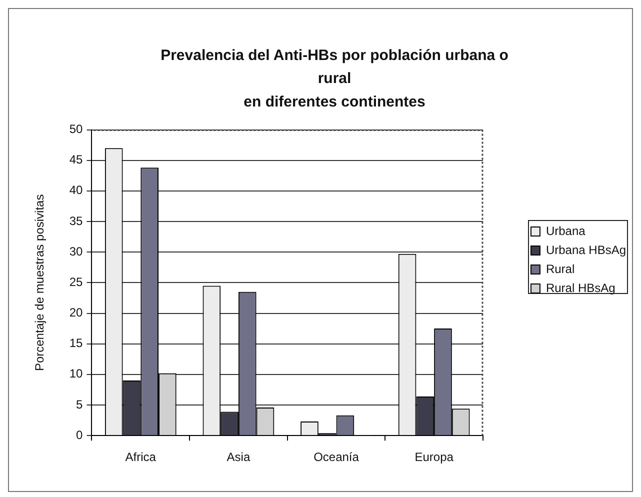 The height and width of the screenshot is (497, 641). Describe the element at coordinates (39, 283) in the screenshot. I see `y-axis-title: Porcentaje de muestras posivitas` at that location.